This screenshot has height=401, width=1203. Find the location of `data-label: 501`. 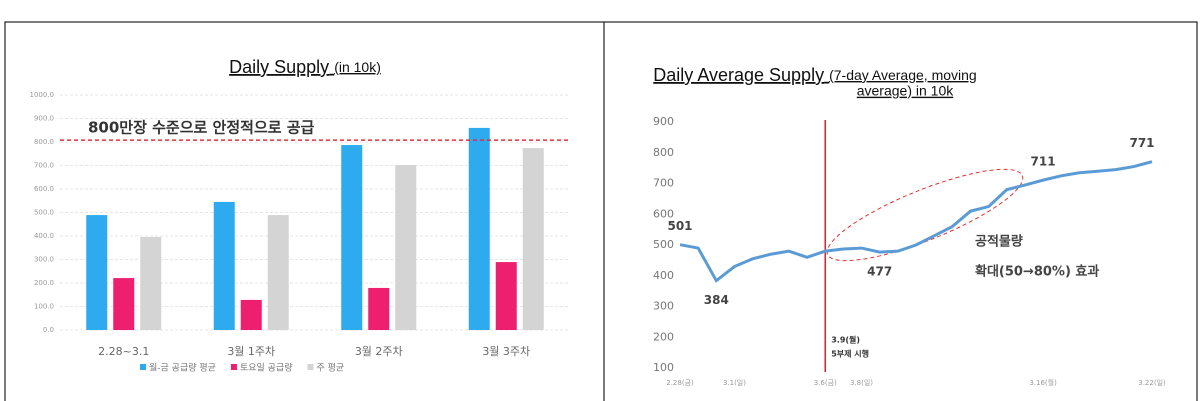

data-label: 501 is located at coordinates (679, 226).